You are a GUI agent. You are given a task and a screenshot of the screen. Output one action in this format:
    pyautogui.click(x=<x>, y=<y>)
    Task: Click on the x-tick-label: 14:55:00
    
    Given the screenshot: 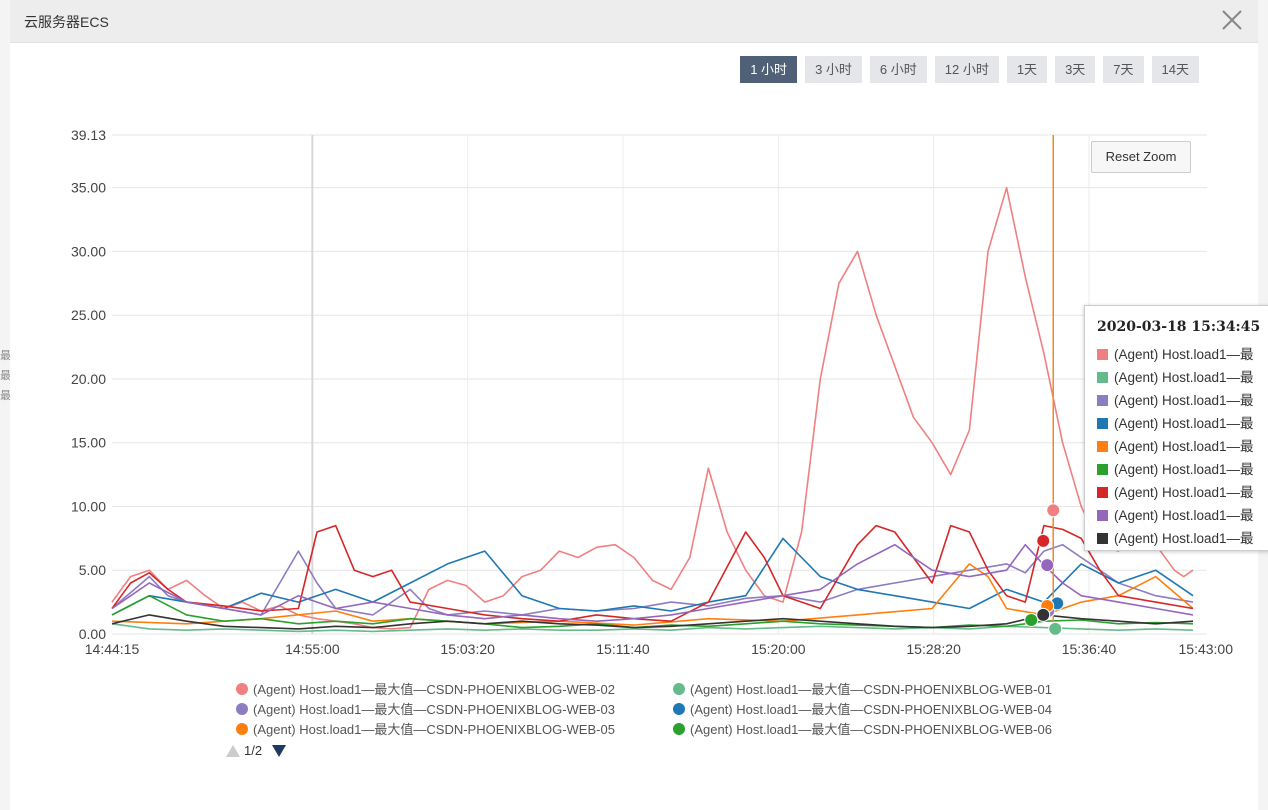 What is the action you would take?
    pyautogui.click(x=312, y=649)
    